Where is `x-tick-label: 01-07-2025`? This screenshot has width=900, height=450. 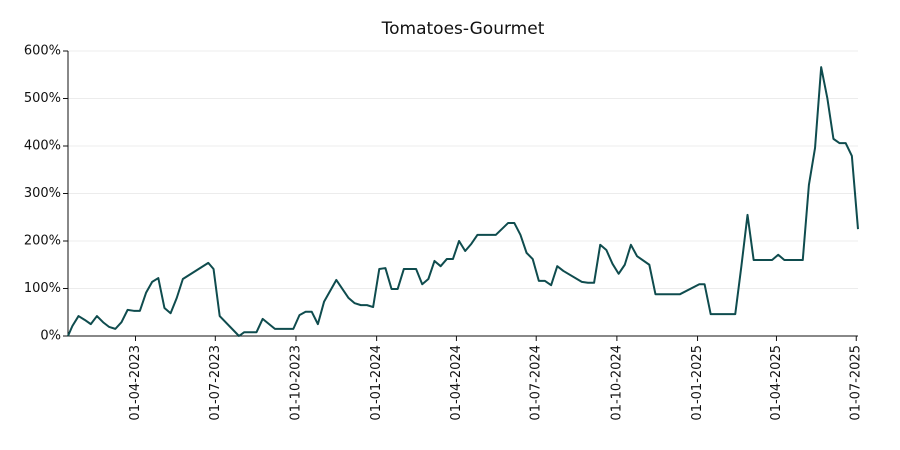 x-tick-label: 01-07-2025 is located at coordinates (856, 383).